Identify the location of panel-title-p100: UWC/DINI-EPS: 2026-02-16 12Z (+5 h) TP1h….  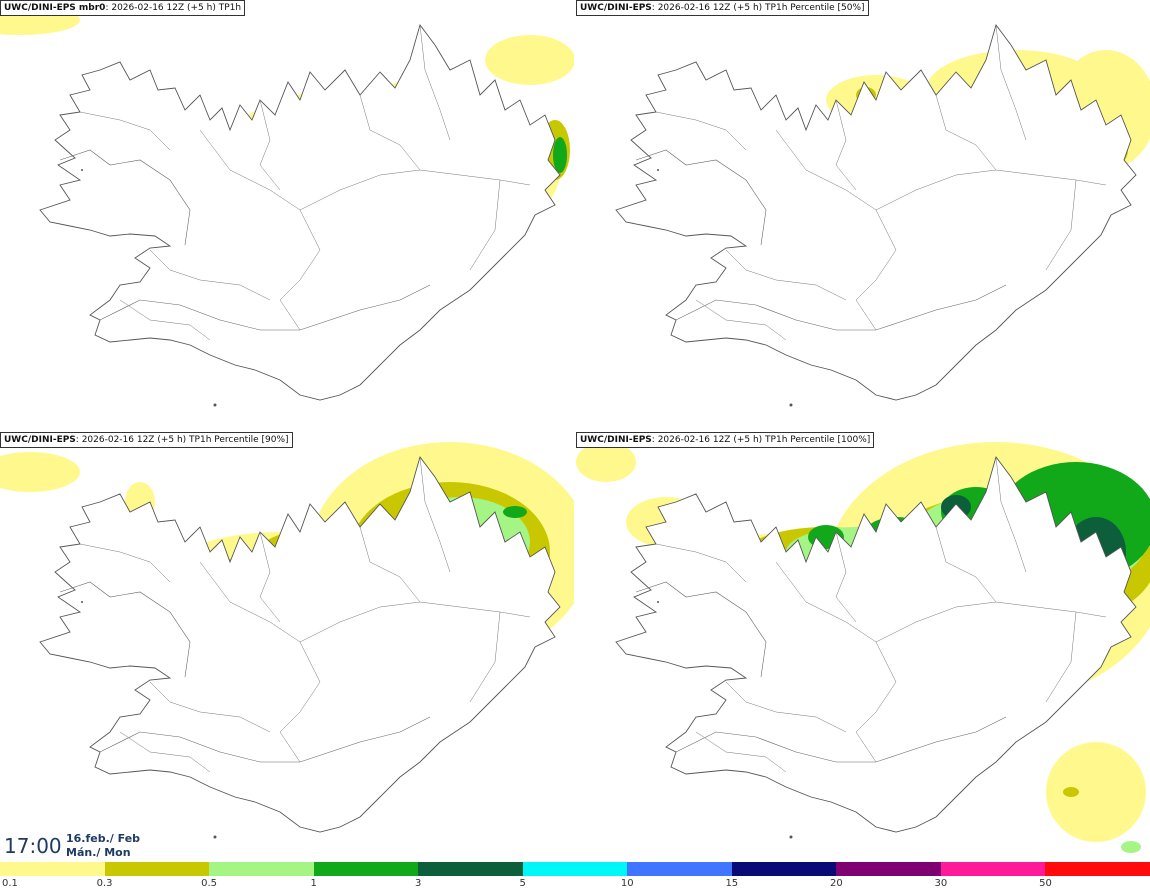
(725, 440).